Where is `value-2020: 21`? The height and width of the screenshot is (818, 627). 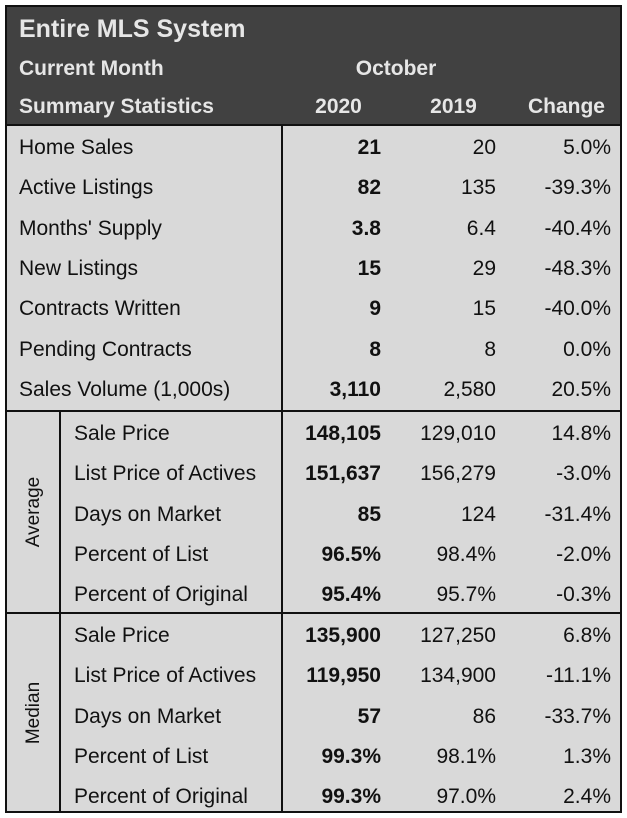 value-2020: 21 is located at coordinates (369, 147).